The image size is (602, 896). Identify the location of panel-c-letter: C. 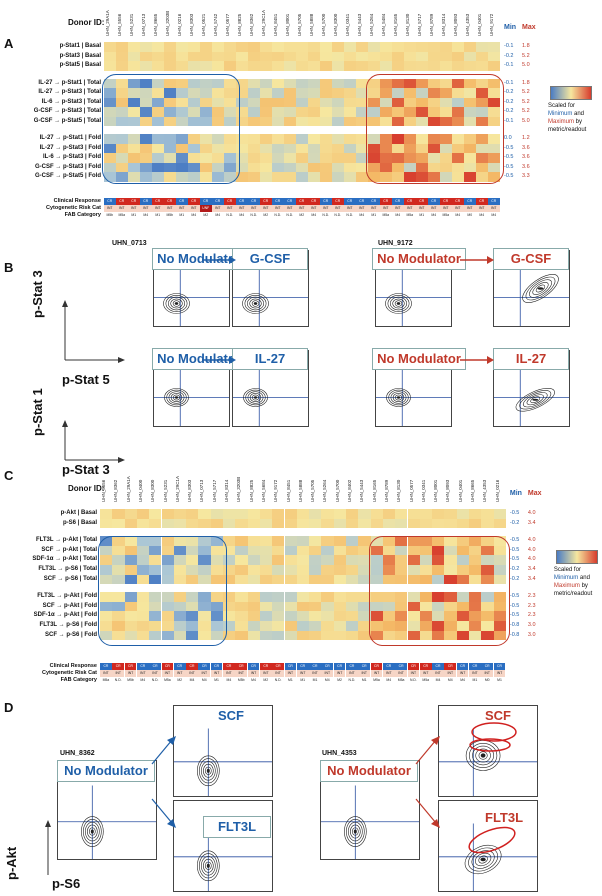
(9, 475).